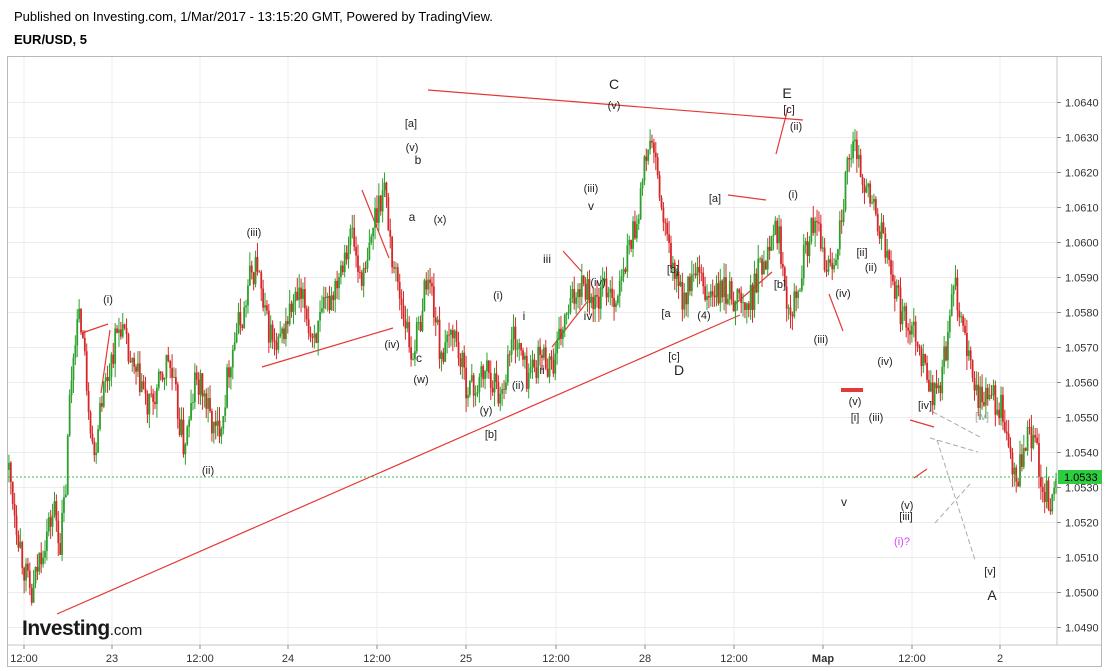  I want to click on x-tick-label: 12:00, so click(200, 659).